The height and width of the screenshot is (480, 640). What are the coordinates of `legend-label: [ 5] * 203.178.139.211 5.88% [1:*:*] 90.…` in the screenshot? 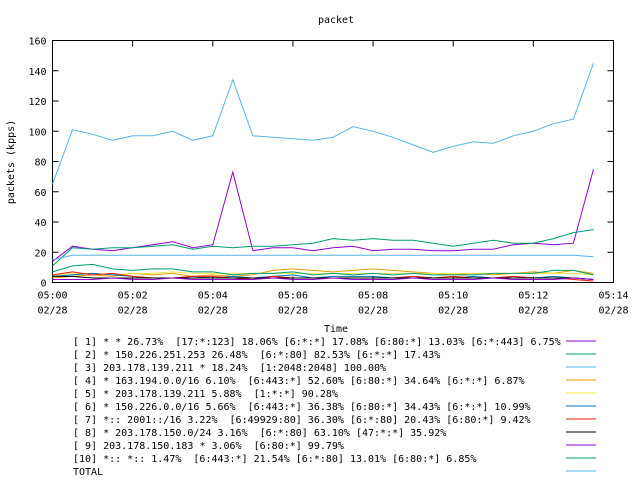 It's located at (205, 394).